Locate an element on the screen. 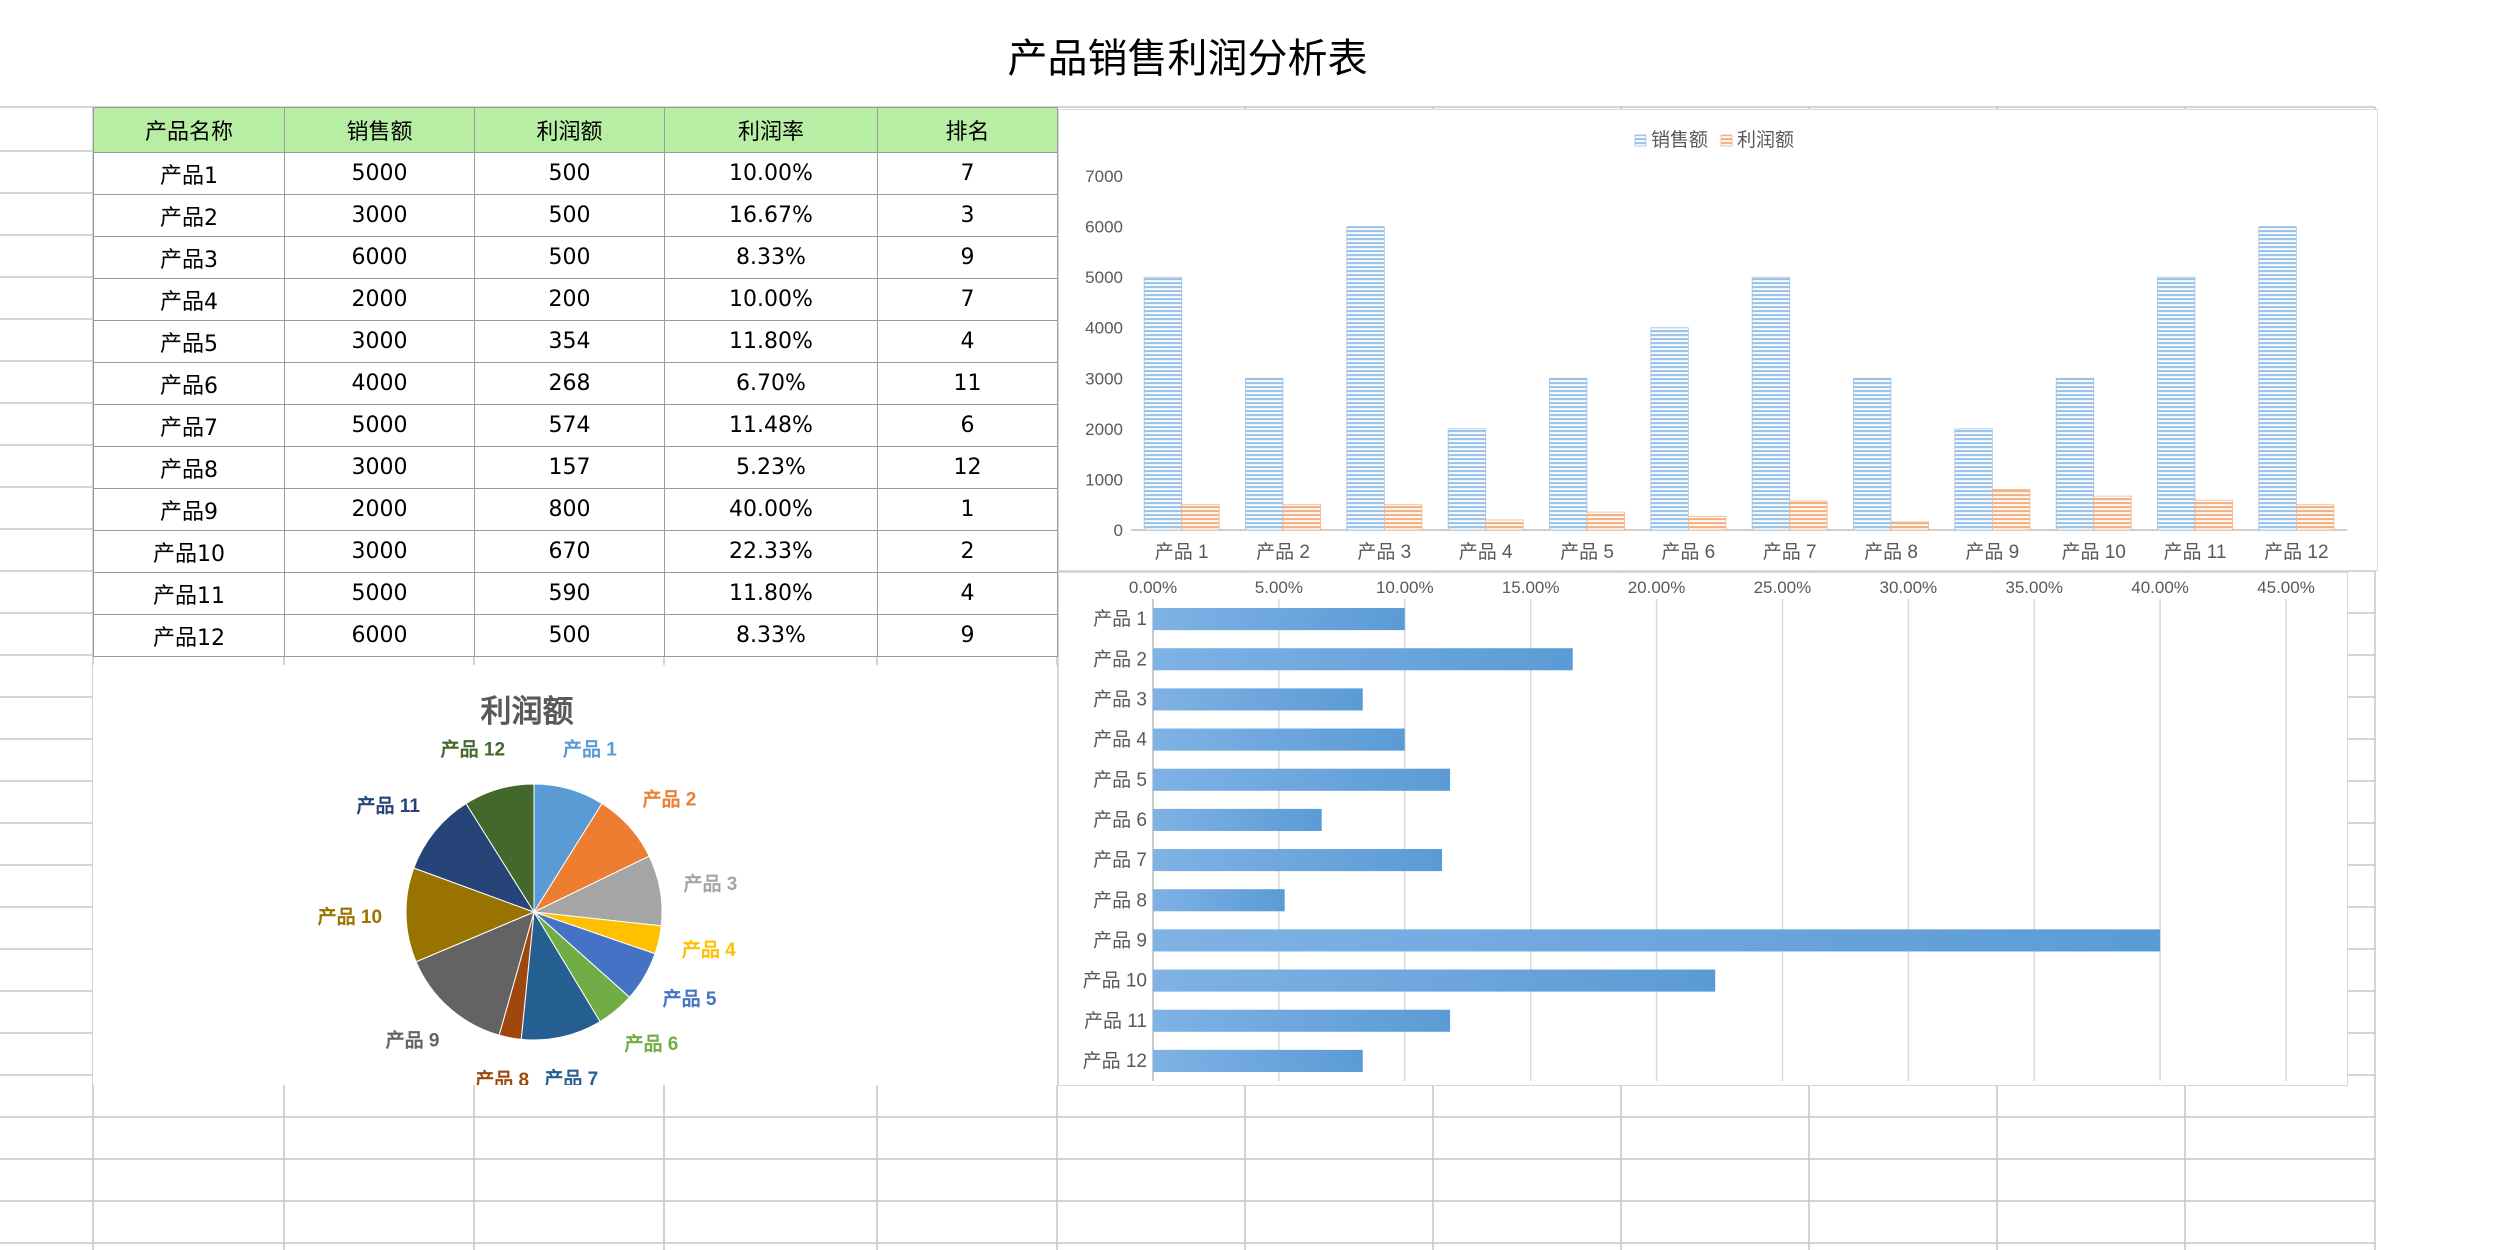  y-tick-label: 产品 10 is located at coordinates (1115, 981).